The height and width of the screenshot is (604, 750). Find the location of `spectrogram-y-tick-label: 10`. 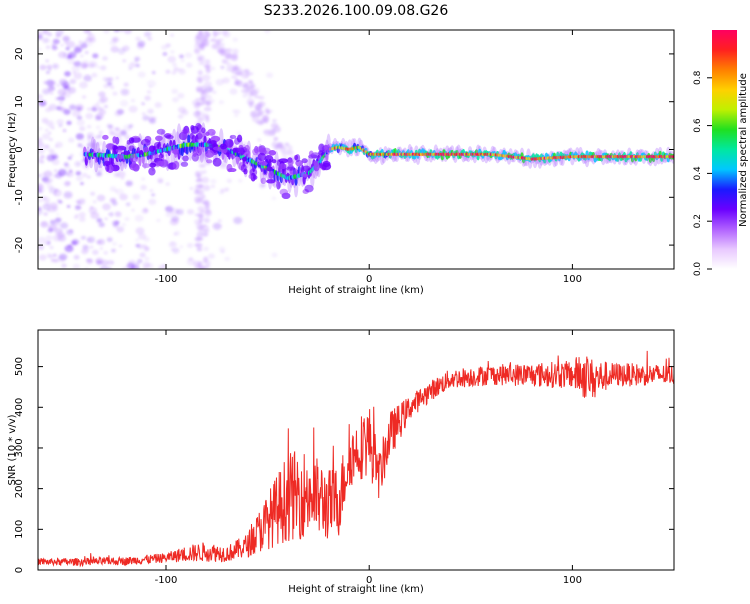

spectrogram-y-tick-label: 10 is located at coordinates (19, 101).